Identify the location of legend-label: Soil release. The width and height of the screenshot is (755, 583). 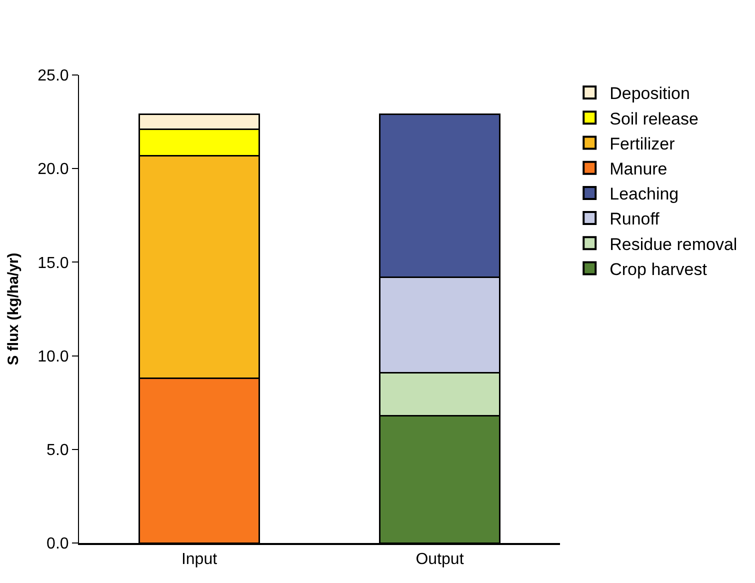
(654, 118).